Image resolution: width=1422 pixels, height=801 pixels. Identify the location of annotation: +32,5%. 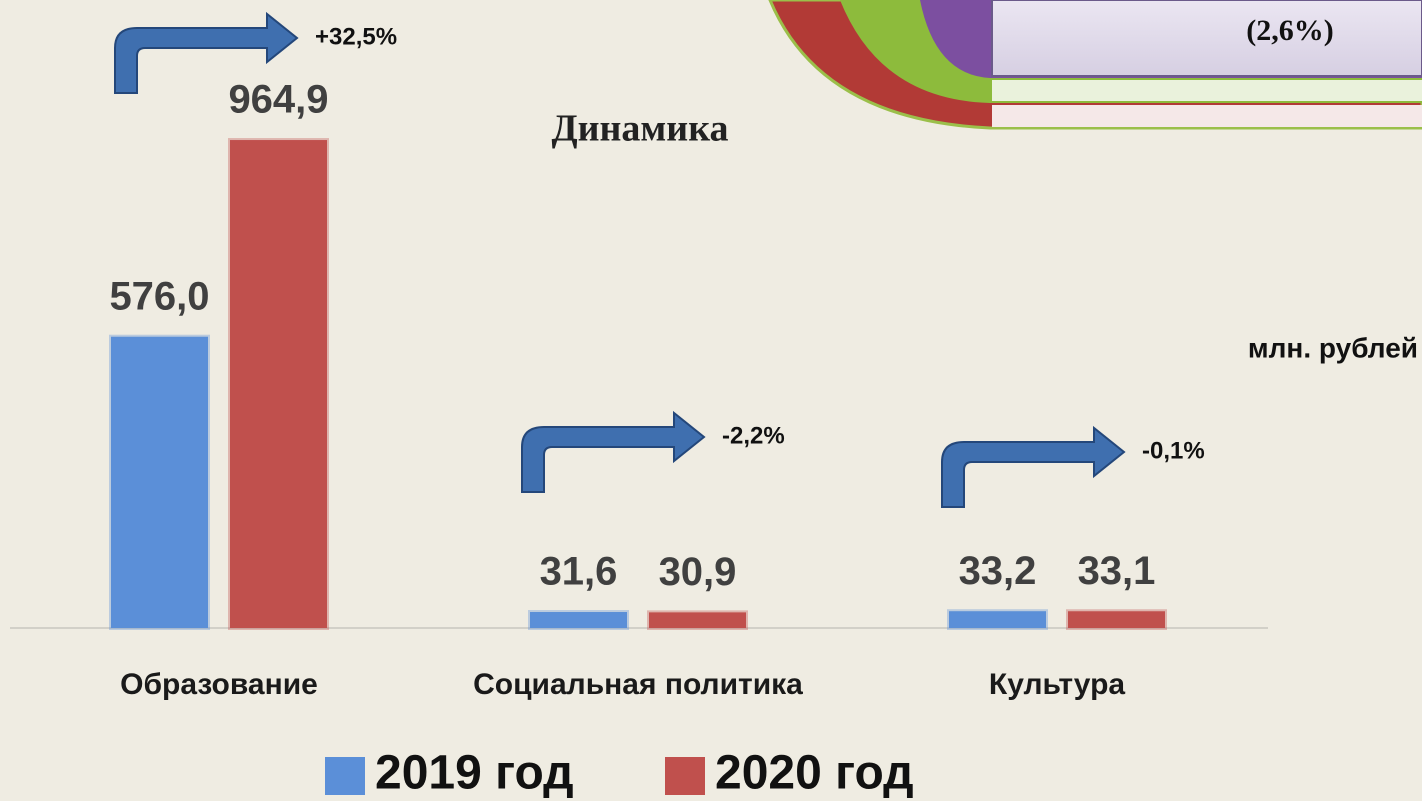
(356, 36).